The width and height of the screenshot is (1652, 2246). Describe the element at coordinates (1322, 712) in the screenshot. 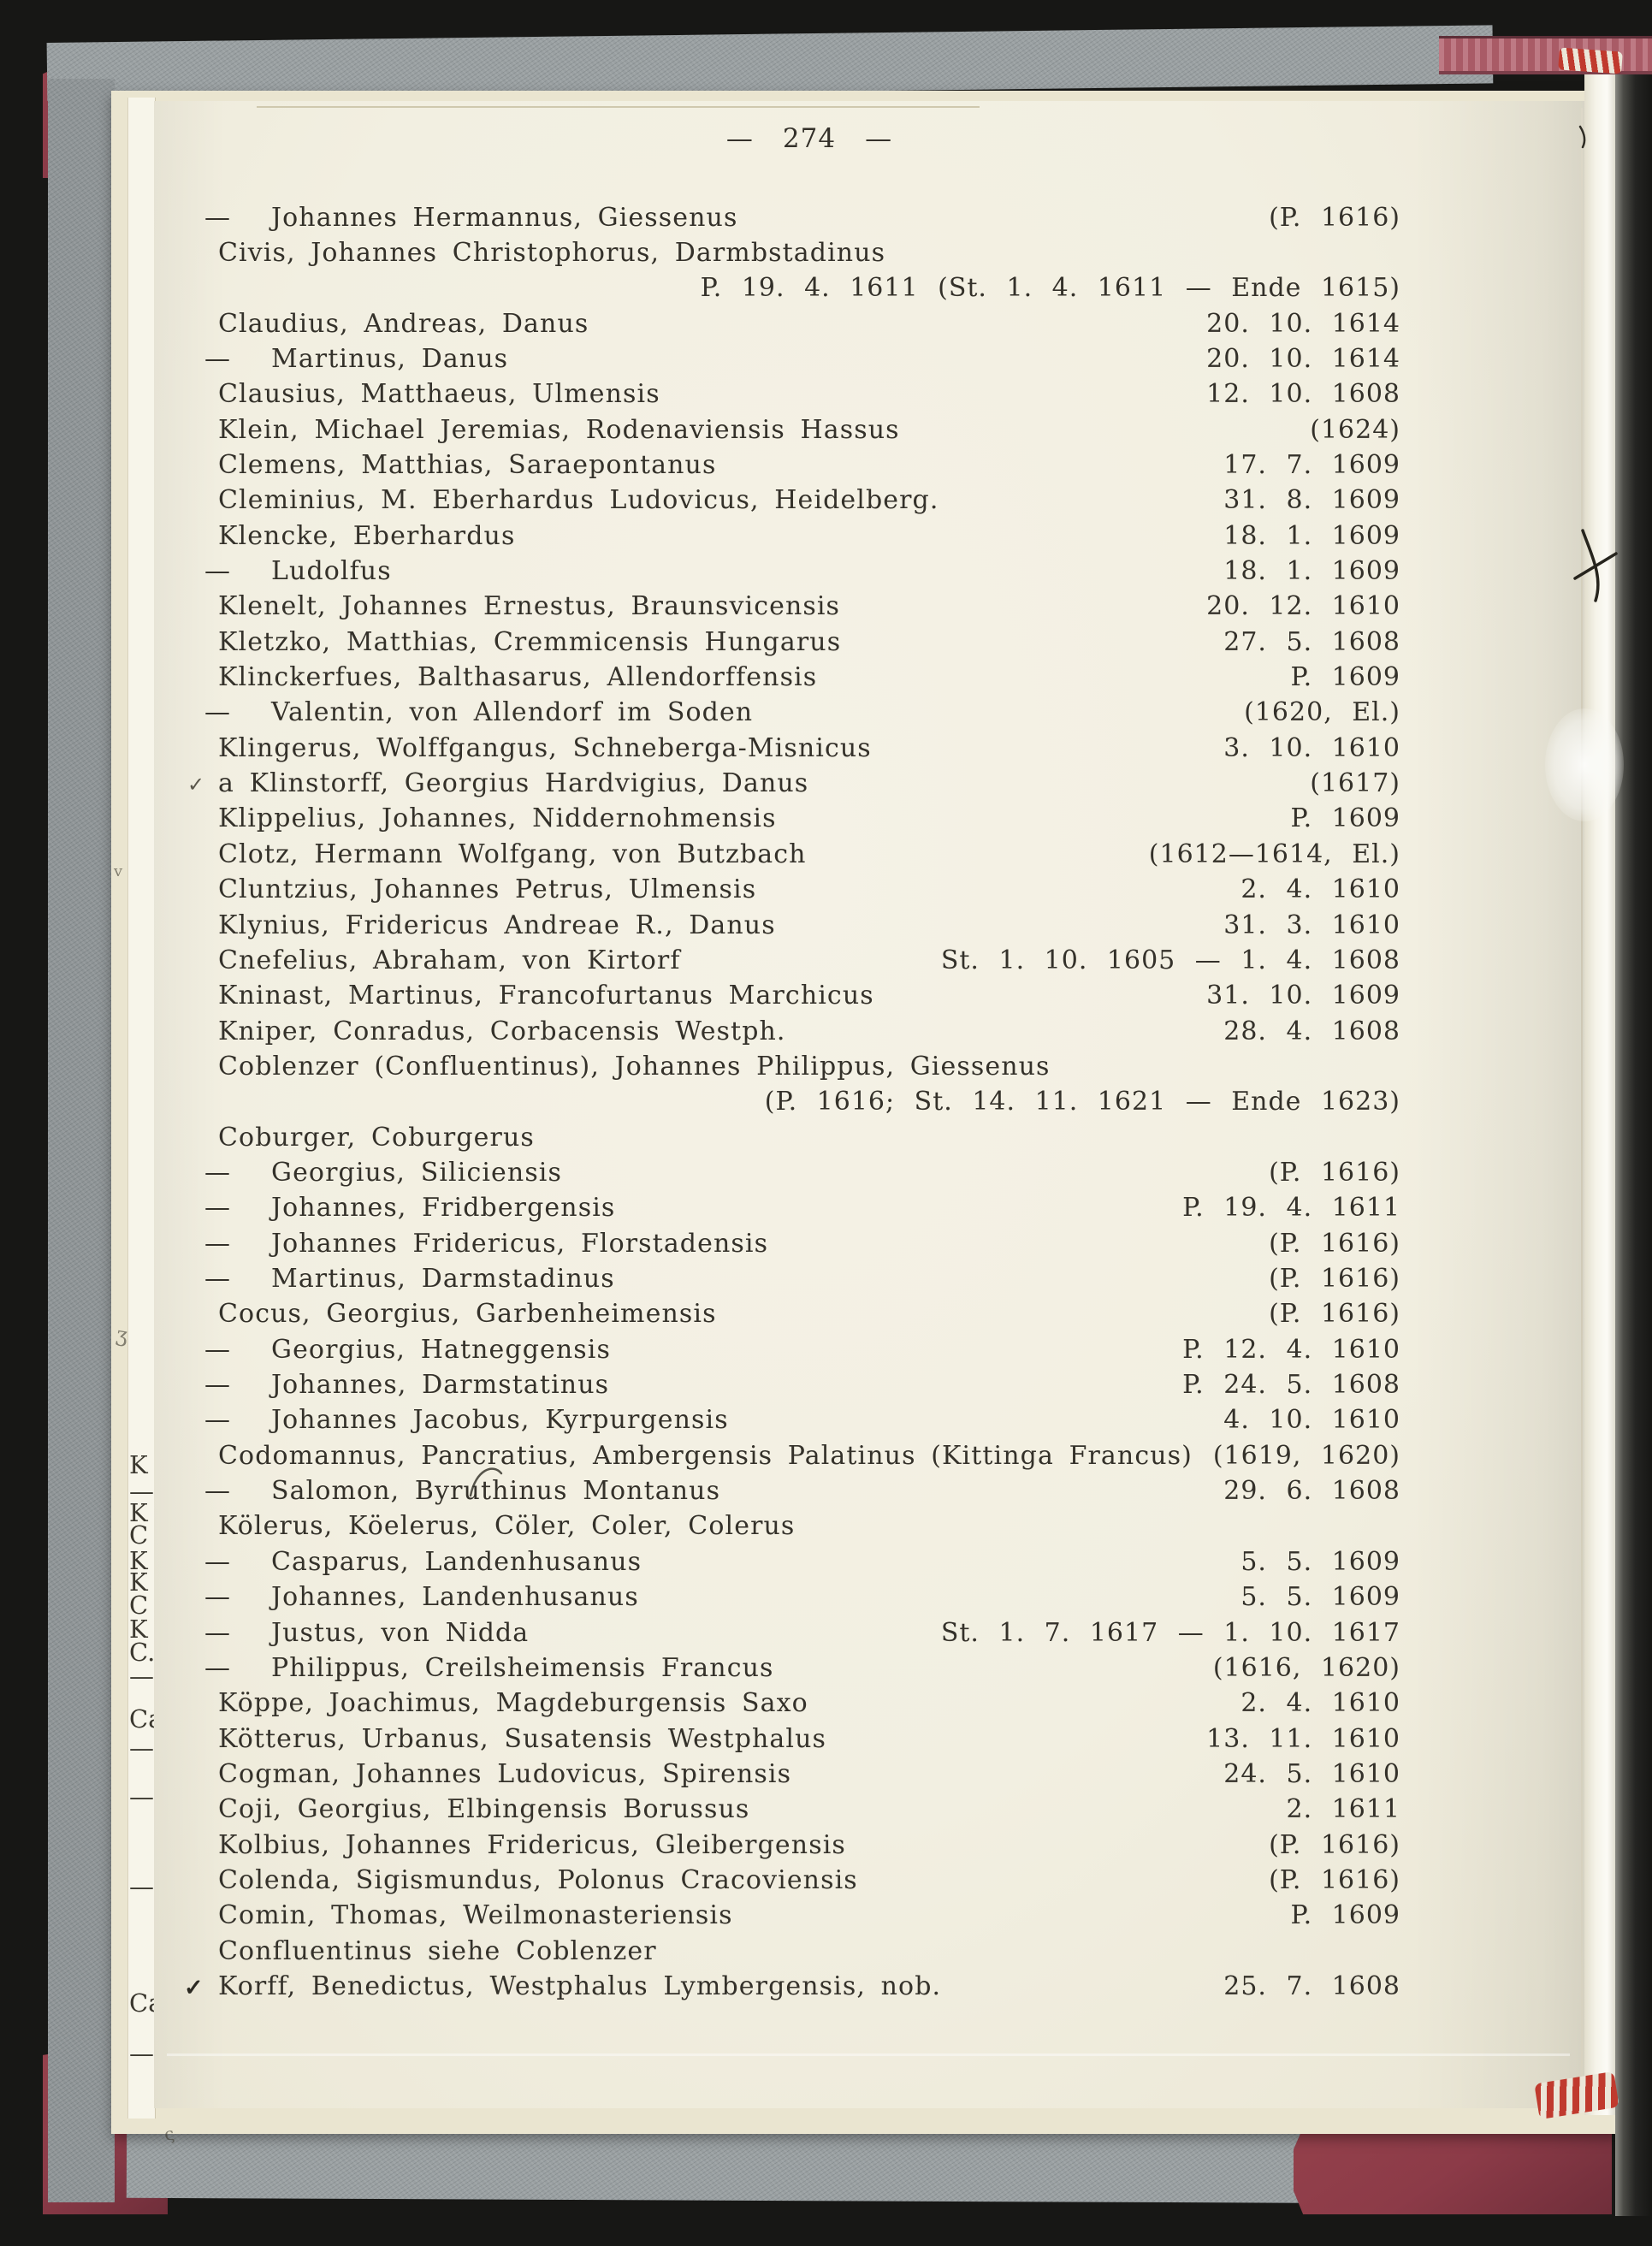

I see `entry-date: (1620, El.)` at that location.